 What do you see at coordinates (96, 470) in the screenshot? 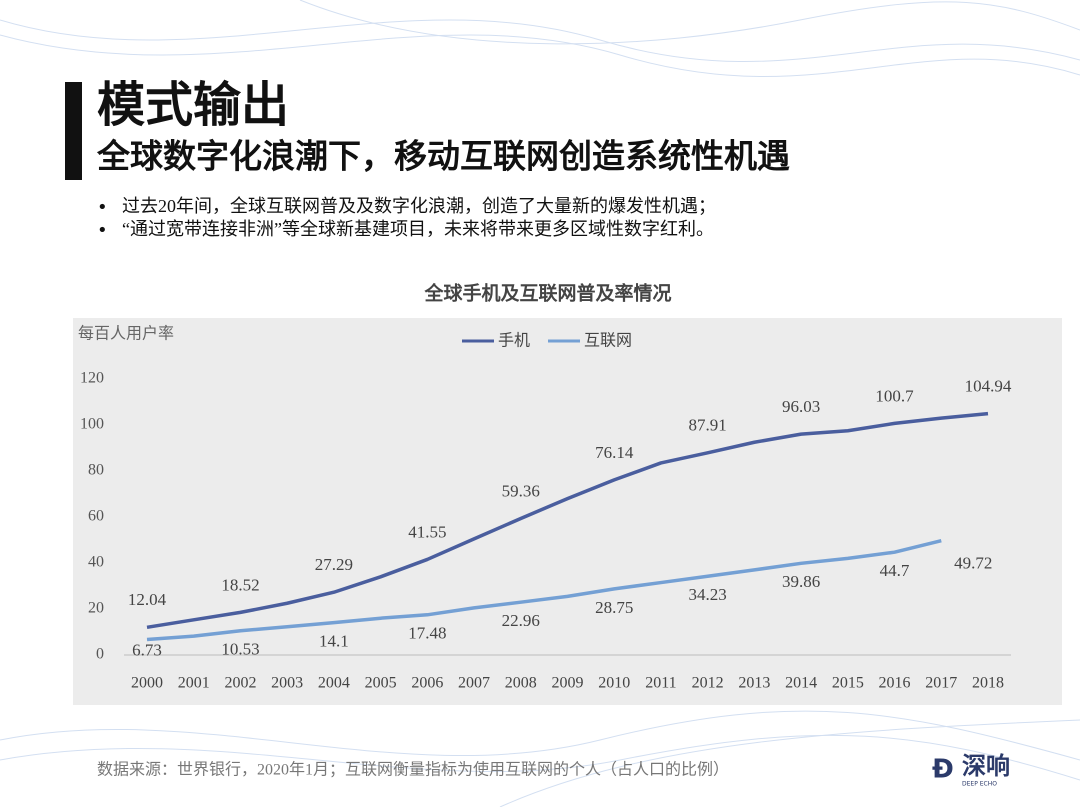
I see `y-tick-label: 80` at bounding box center [96, 470].